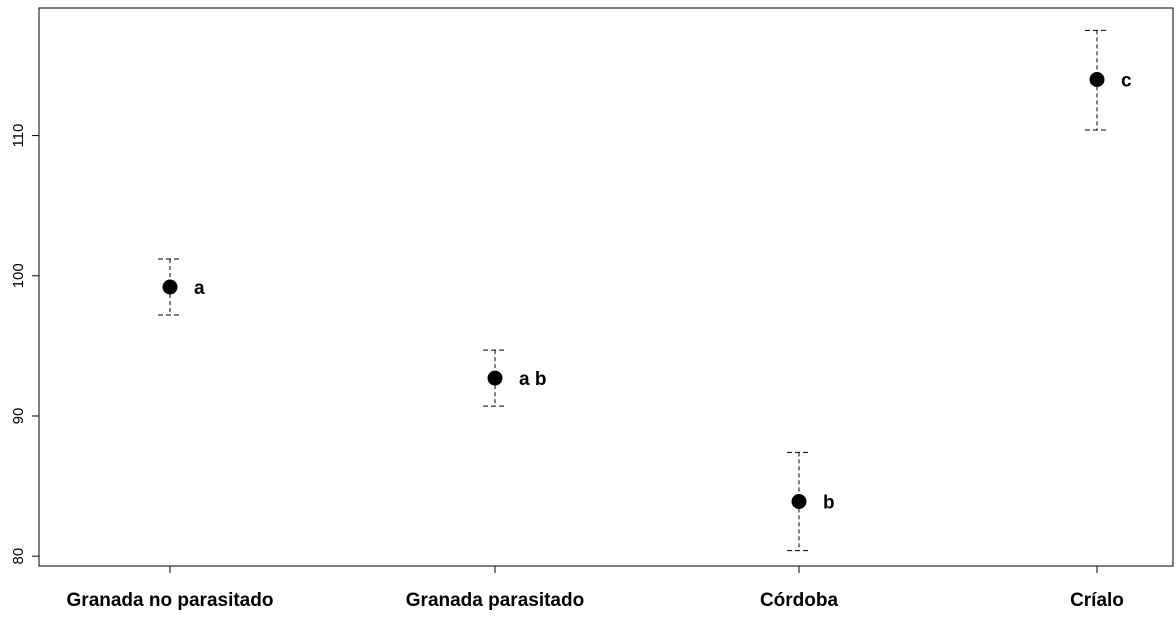  What do you see at coordinates (495, 600) in the screenshot?
I see `x-tick-label: Granada parasitado` at bounding box center [495, 600].